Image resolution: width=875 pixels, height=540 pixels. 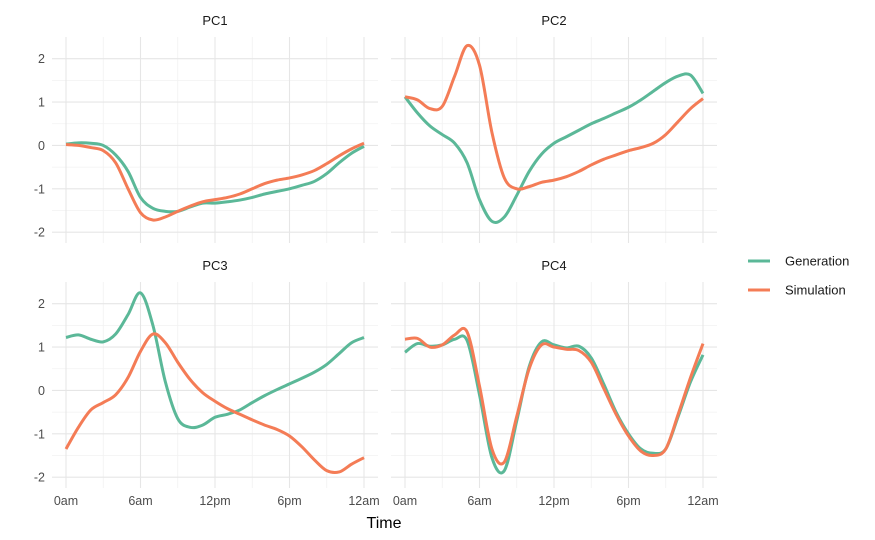 What do you see at coordinates (214, 20) in the screenshot?
I see `panel-title: PC1` at bounding box center [214, 20].